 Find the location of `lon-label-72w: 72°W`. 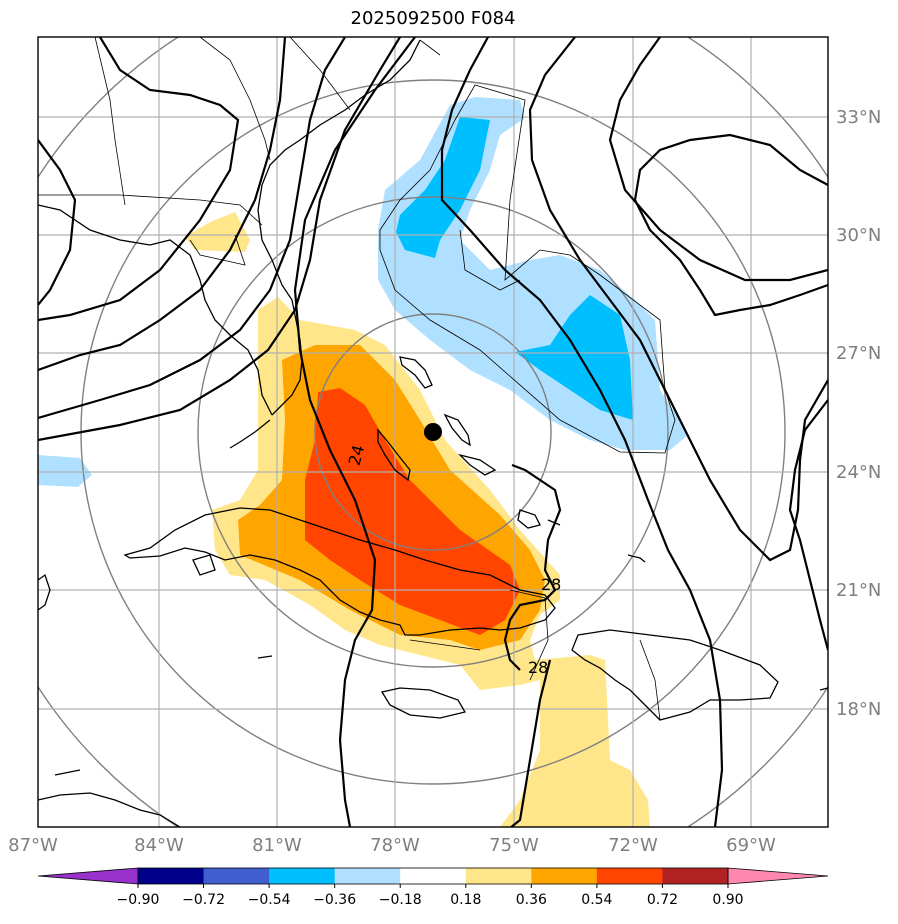

lon-label-72w: 72°W is located at coordinates (633, 845).